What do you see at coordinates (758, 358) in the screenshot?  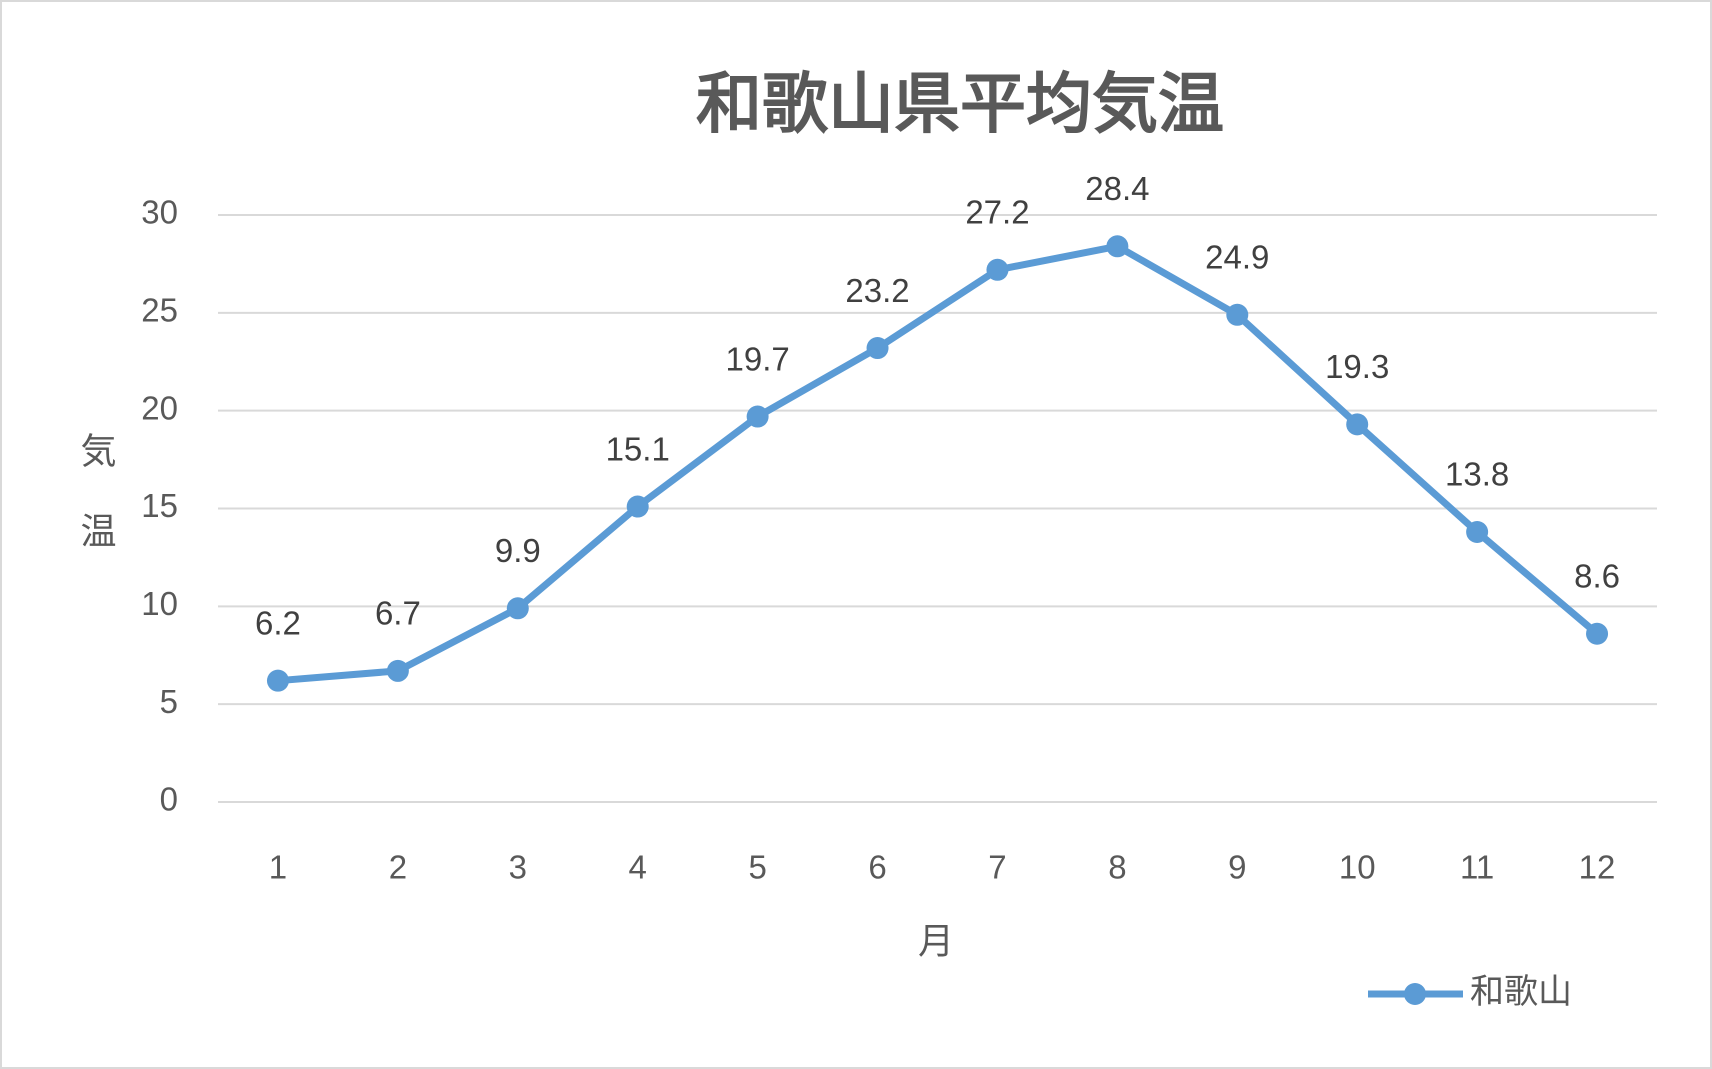 I see `data-label: 19.7` at bounding box center [758, 358].